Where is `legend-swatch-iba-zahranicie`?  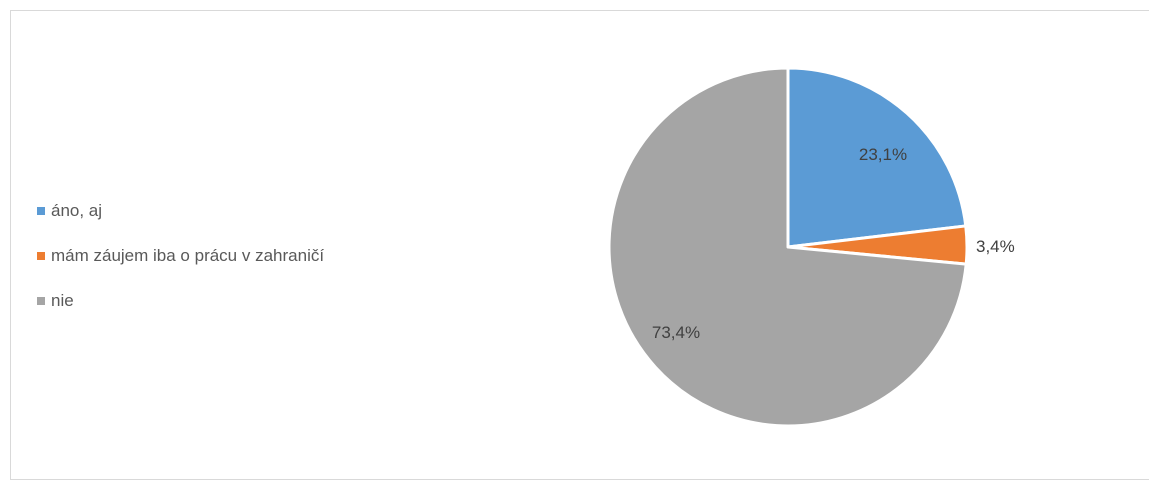
legend-swatch-iba-zahranicie is located at coordinates (41, 255).